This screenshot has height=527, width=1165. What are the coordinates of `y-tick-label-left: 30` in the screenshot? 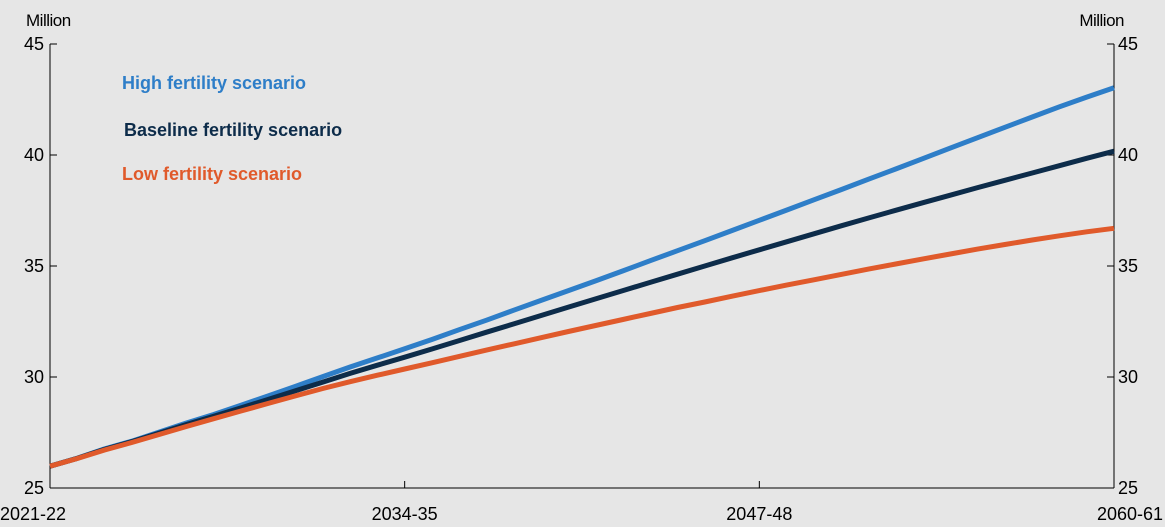 It's located at (34, 377).